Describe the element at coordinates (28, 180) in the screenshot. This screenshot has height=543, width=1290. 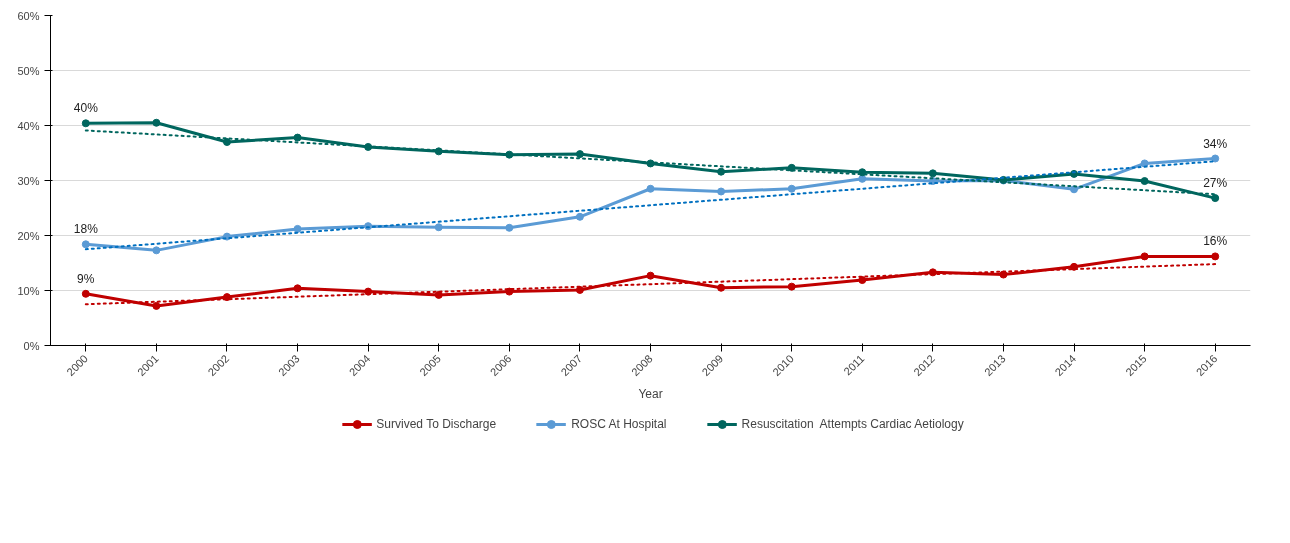
I see `y-tick-label: 30%` at that location.